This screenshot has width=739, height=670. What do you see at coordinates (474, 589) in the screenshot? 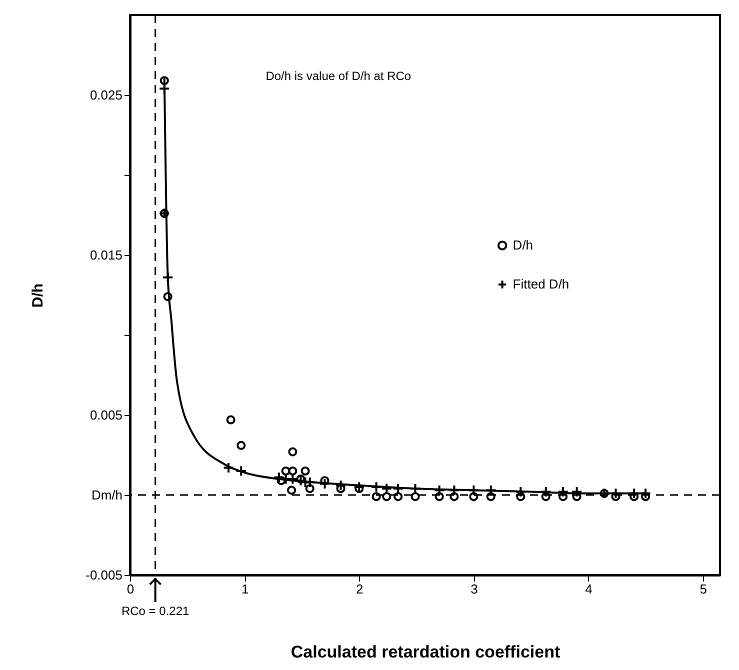
I see `x-tick-label: 3` at bounding box center [474, 589].